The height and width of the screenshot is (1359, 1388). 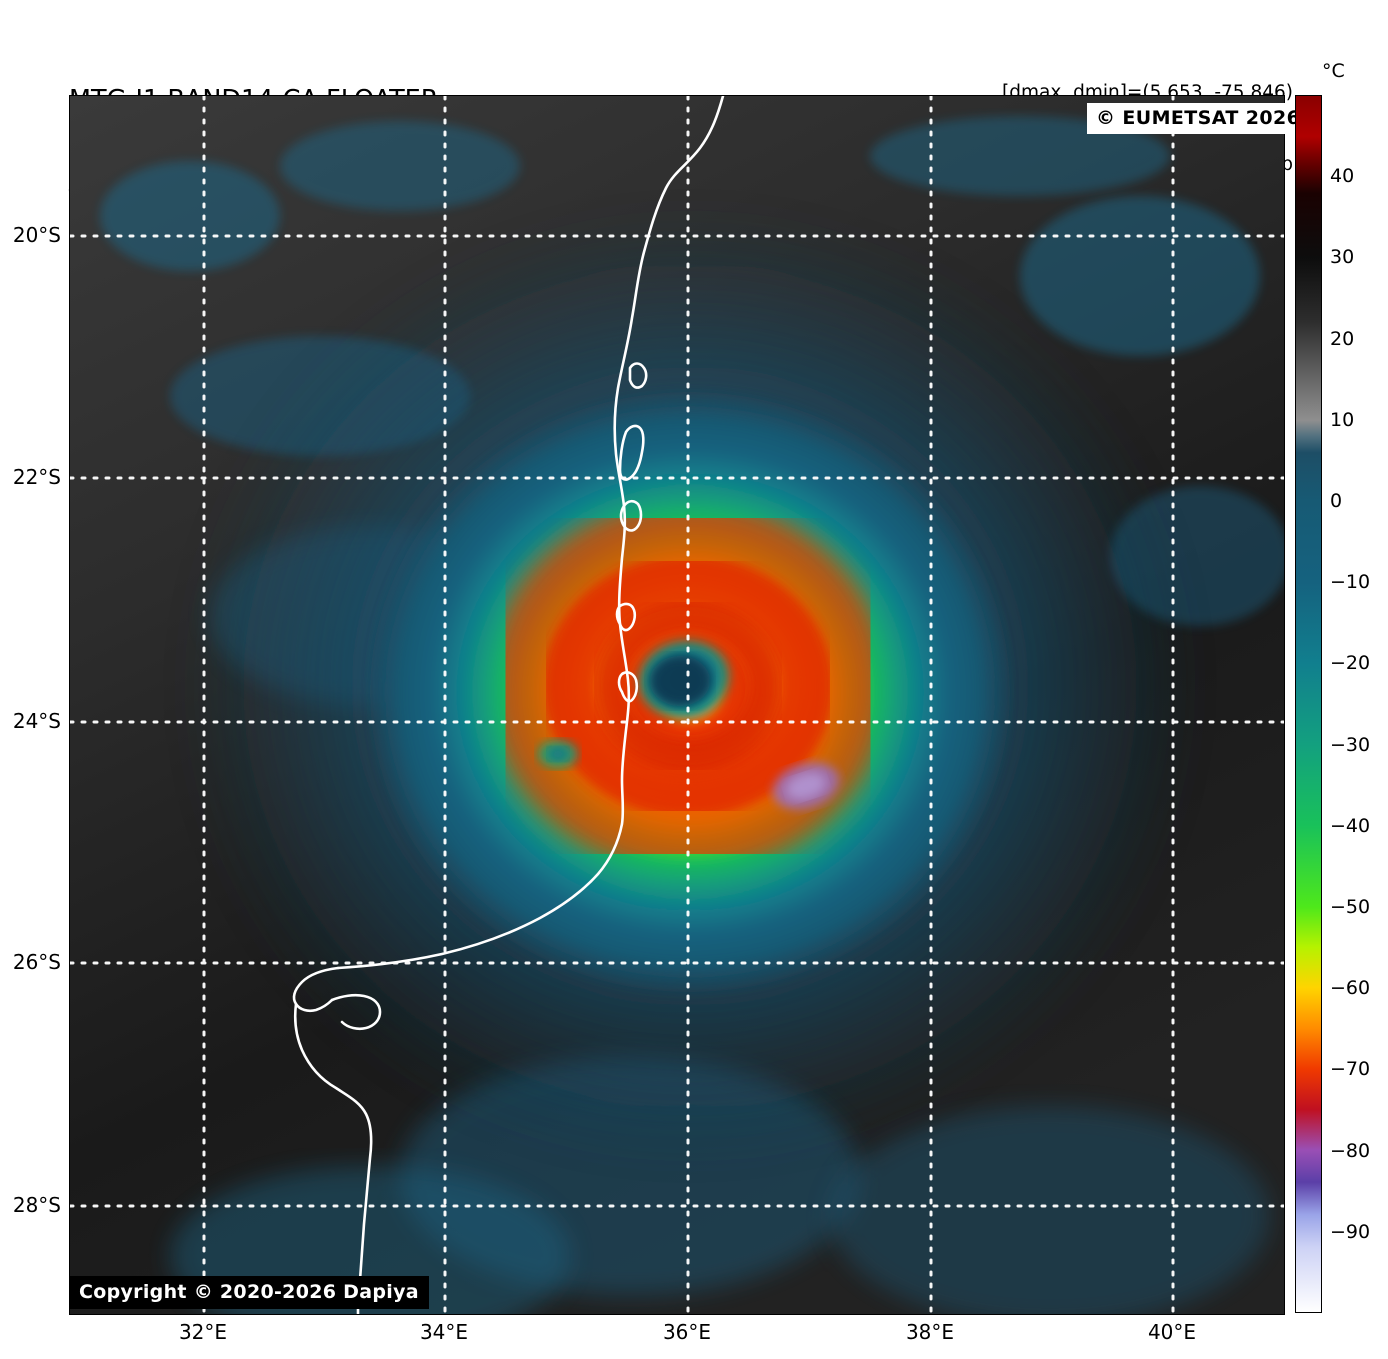 What do you see at coordinates (1342, 419) in the screenshot?
I see `colorbar-tick-3: 10` at bounding box center [1342, 419].